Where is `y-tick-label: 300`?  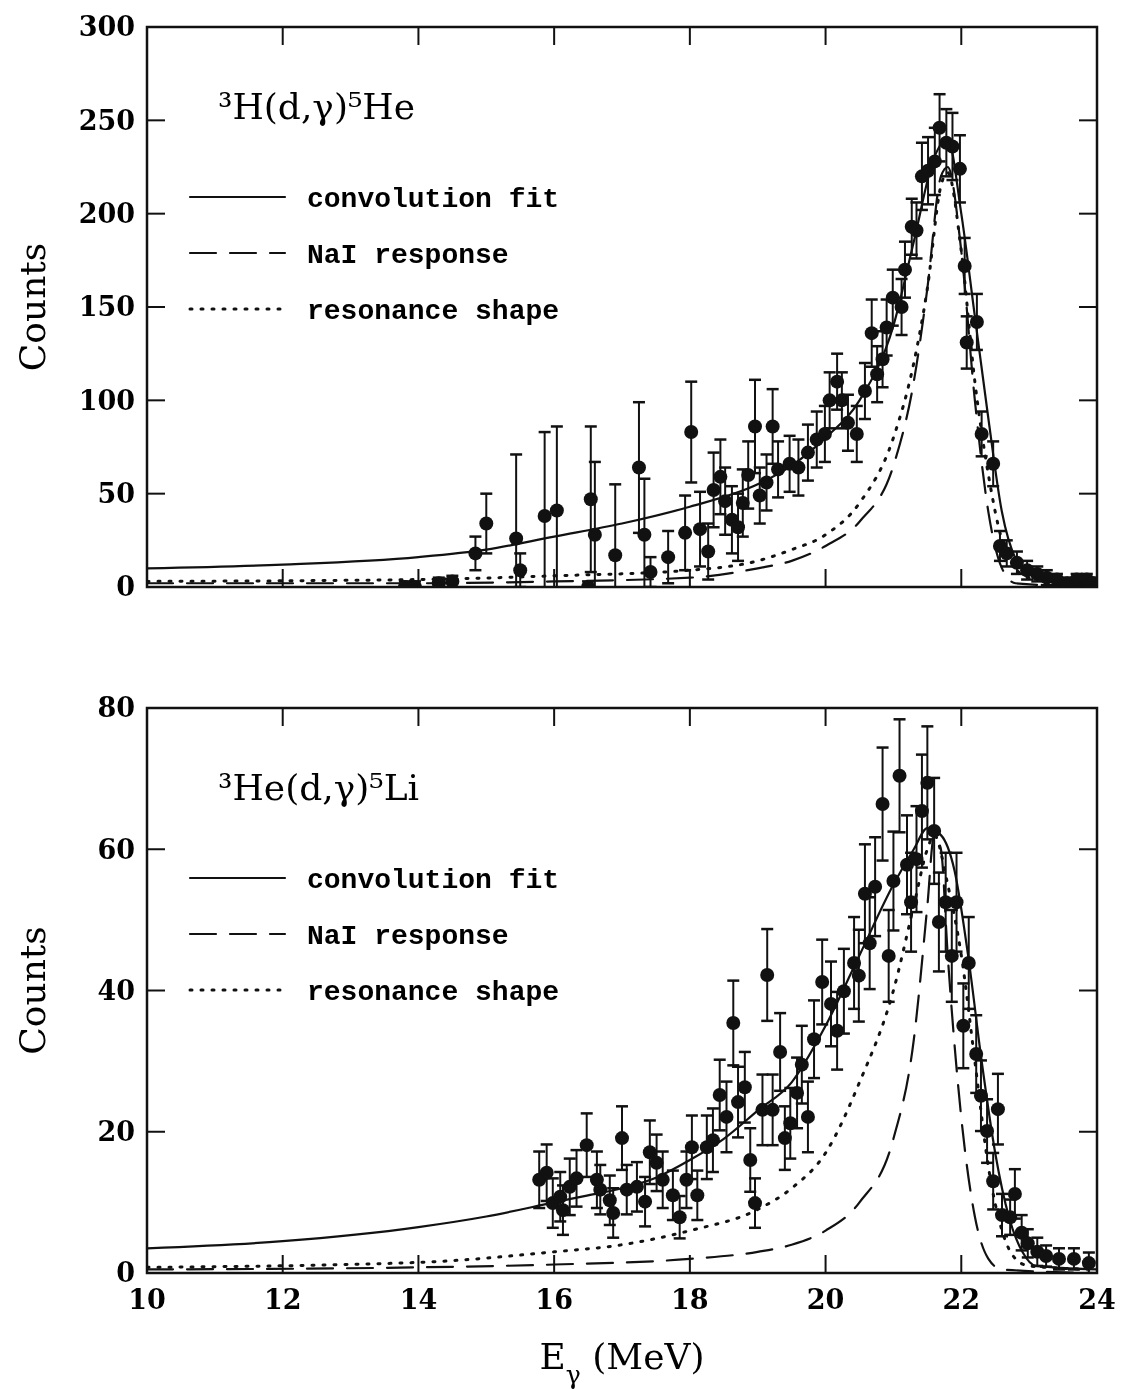 y-tick-label: 300 is located at coordinates (106, 27).